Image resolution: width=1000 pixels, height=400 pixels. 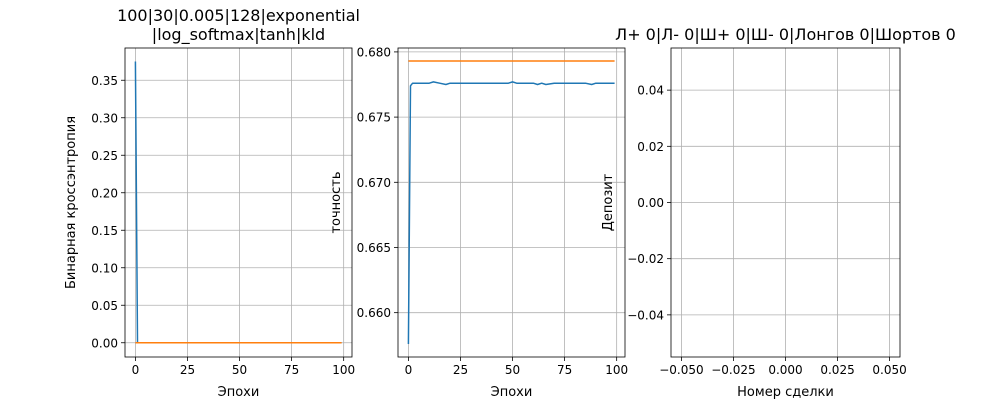 What do you see at coordinates (291, 370) in the screenshot?
I see `loss-x-tick-label: 75` at bounding box center [291, 370].